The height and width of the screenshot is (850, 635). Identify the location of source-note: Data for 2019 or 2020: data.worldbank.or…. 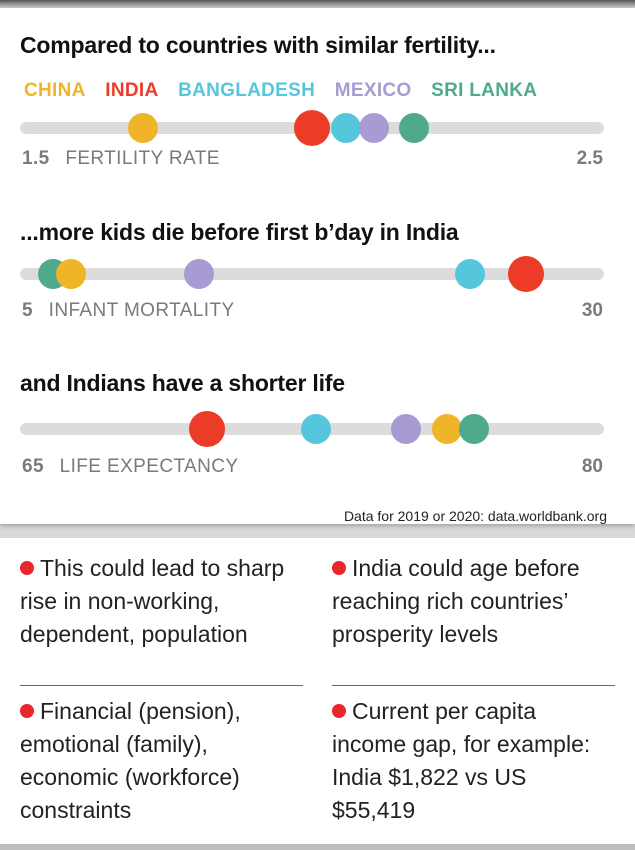
(475, 516).